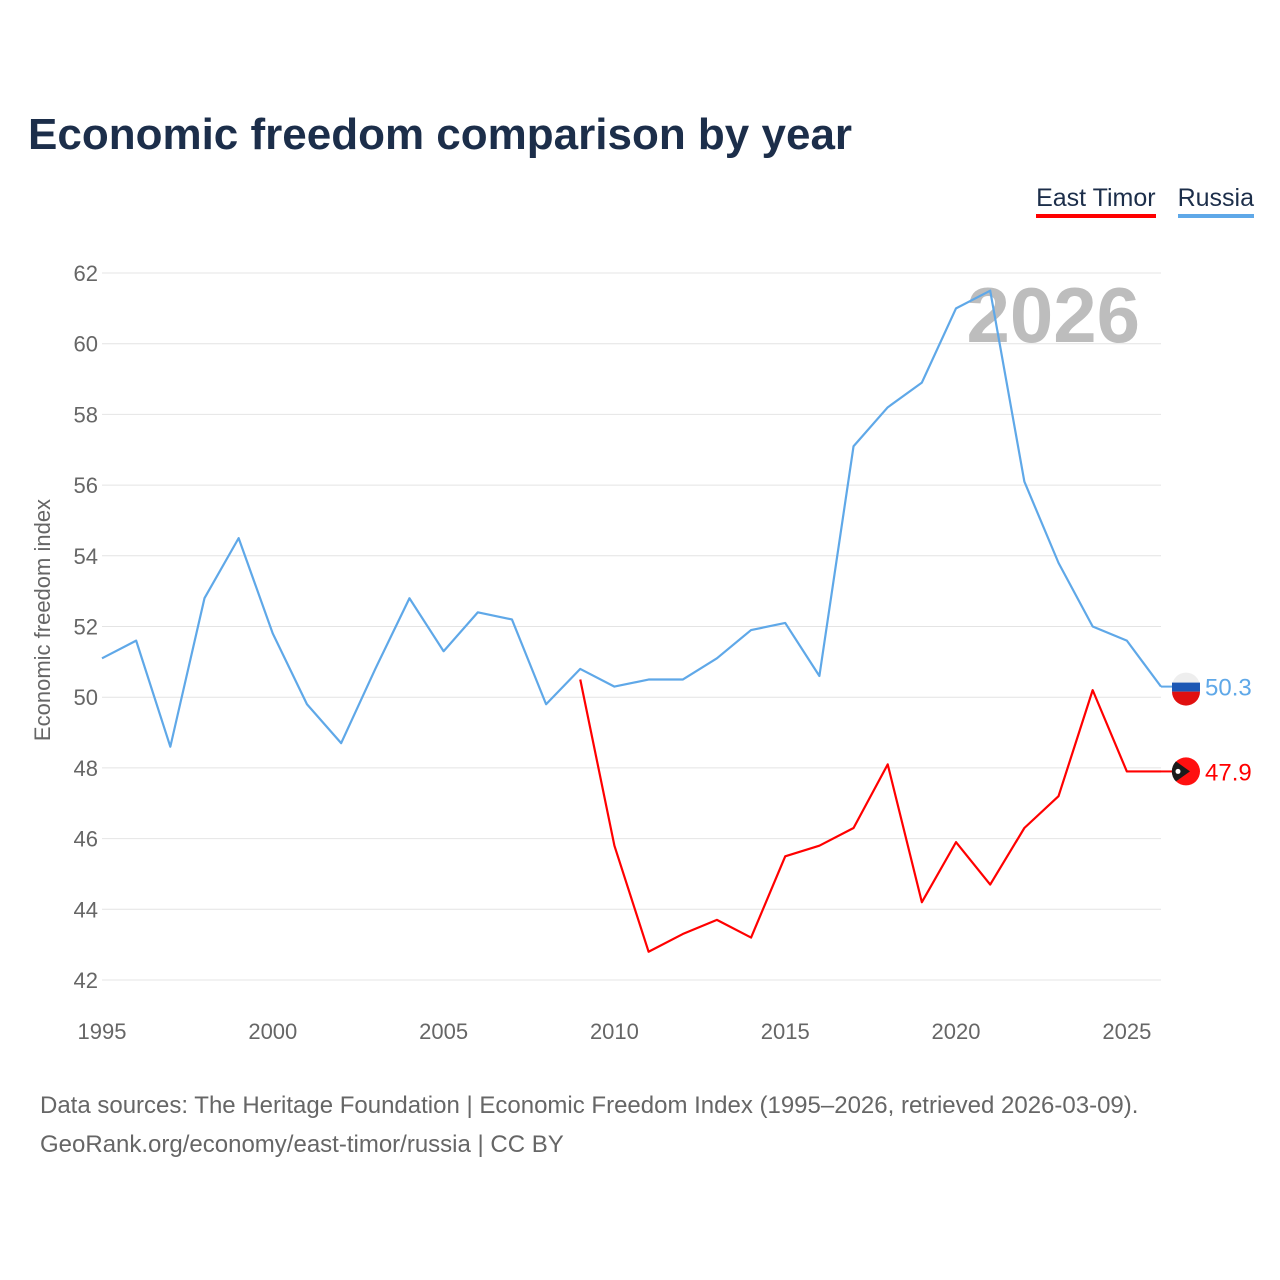  I want to click on chart-title: Economic freedom comparison by year, so click(440, 134).